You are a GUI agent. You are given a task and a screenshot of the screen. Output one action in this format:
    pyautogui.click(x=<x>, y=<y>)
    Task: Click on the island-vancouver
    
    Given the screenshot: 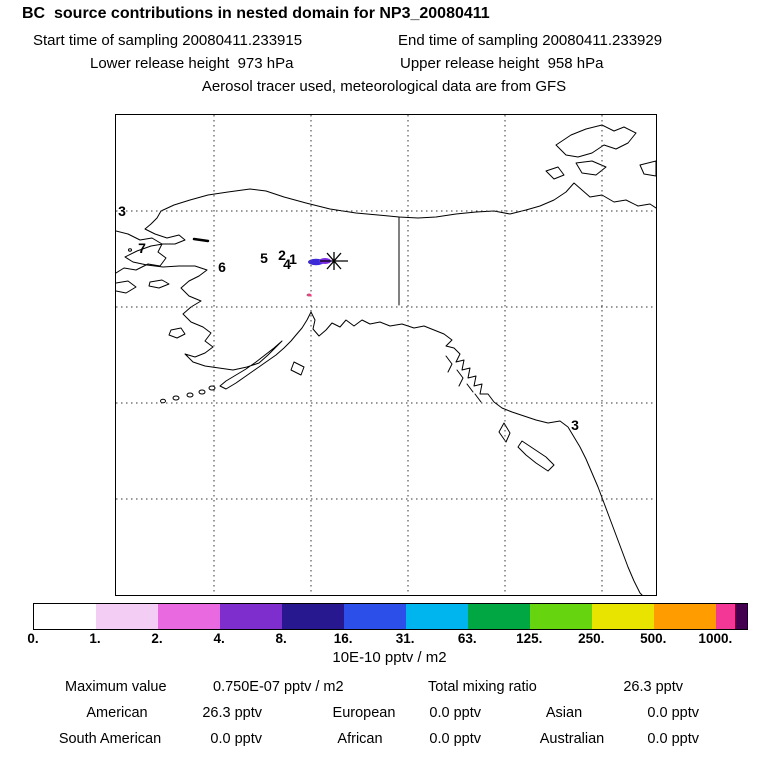 What is the action you would take?
    pyautogui.click(x=536, y=456)
    